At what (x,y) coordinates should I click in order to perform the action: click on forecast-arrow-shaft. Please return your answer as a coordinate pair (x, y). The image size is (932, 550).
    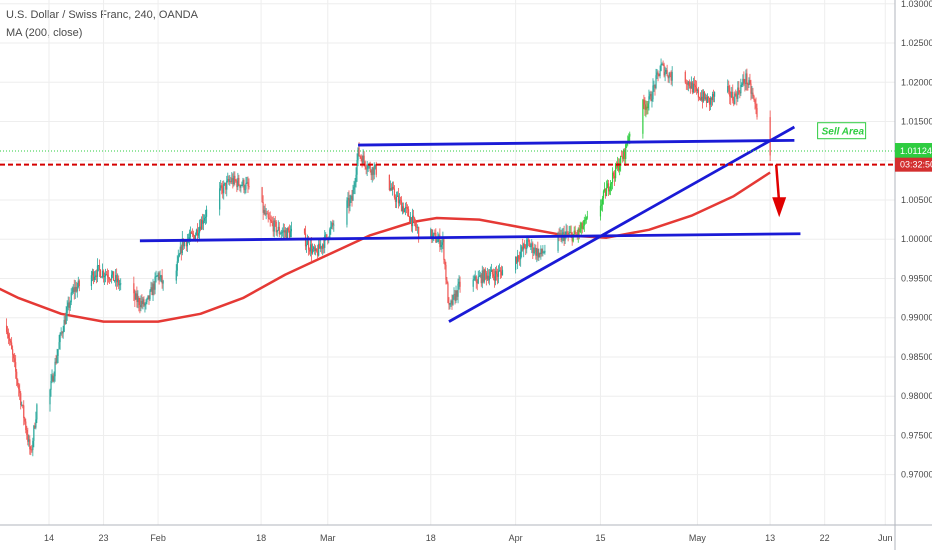
    Looking at the image, I should click on (777, 184).